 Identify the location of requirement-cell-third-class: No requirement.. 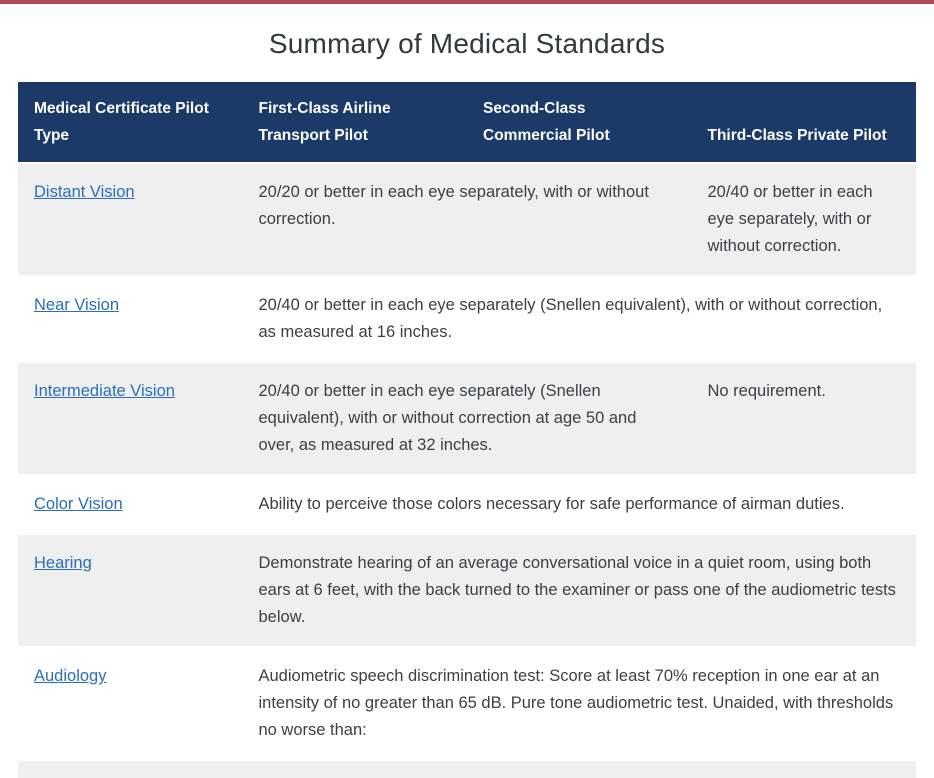
(803, 418).